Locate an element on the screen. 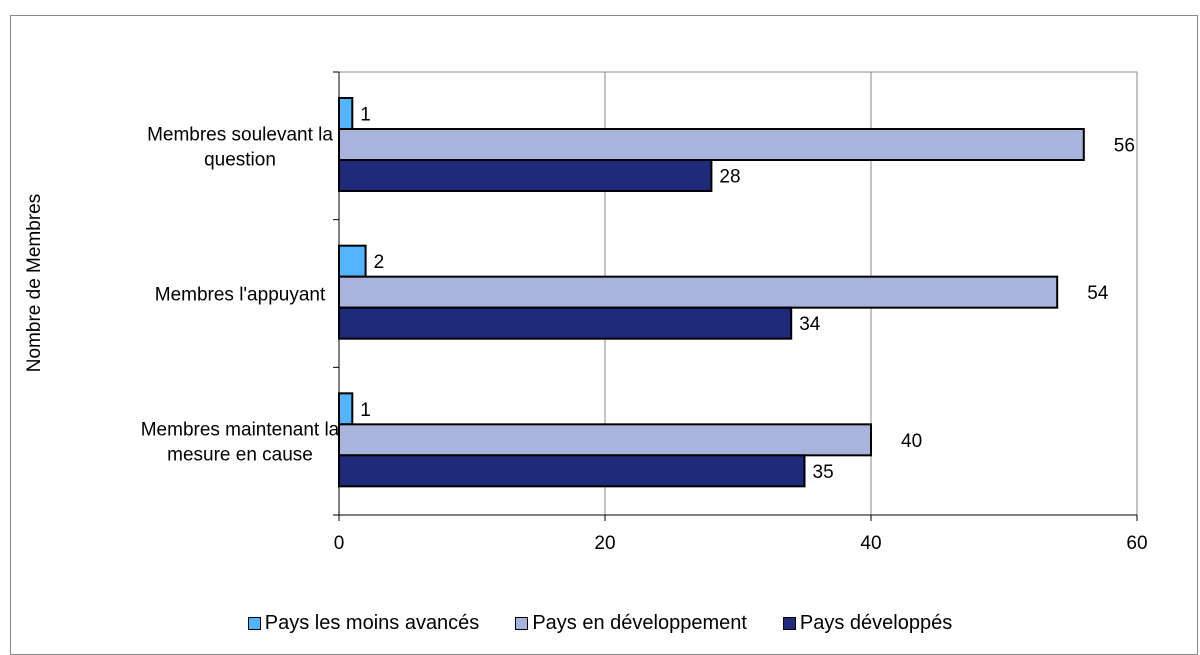  data-label: 54 is located at coordinates (1098, 293).